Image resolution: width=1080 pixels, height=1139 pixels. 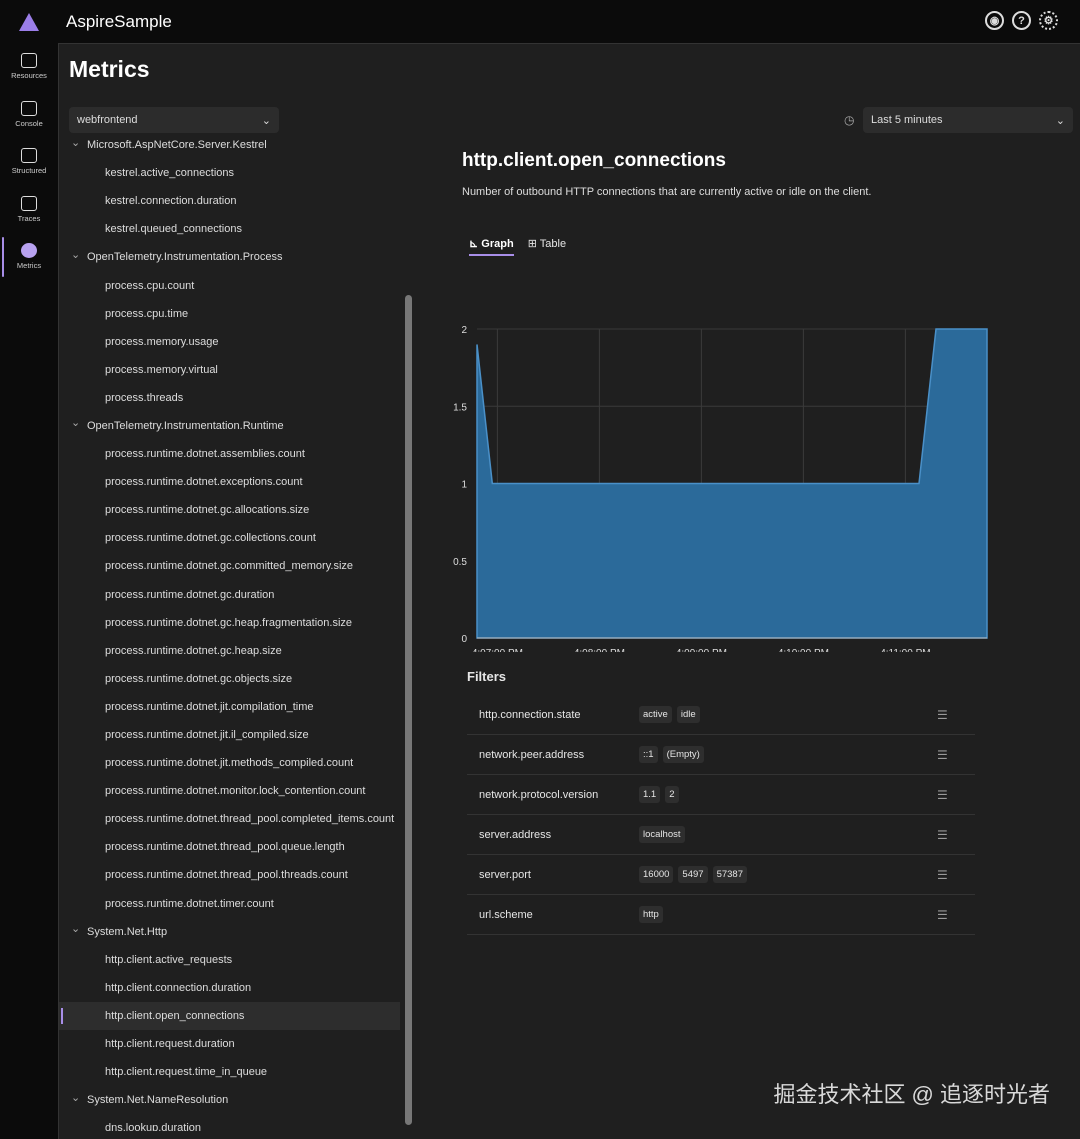 What do you see at coordinates (231, 482) in the screenshot?
I see `tree-item: process.runtime.dotnet.exceptions.count` at bounding box center [231, 482].